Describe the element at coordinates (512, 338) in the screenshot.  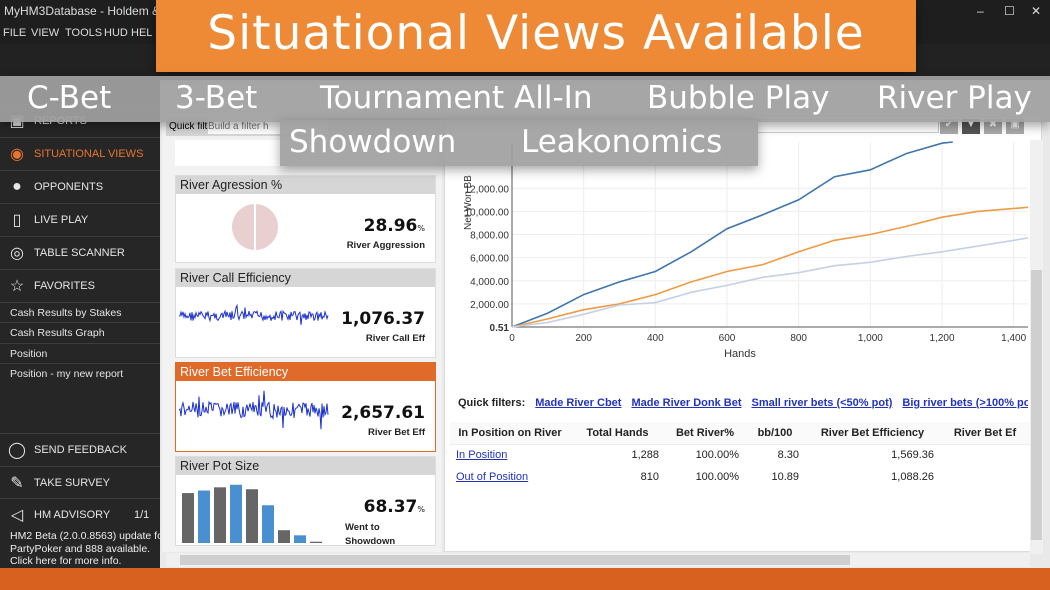
I see `x-tick-label: 0` at that location.